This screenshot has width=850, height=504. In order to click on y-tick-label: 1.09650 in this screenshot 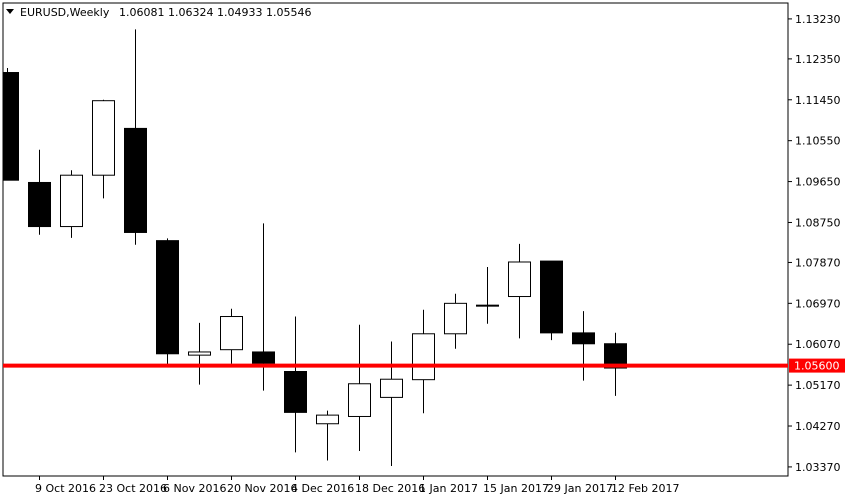, I will do `click(818, 182)`.